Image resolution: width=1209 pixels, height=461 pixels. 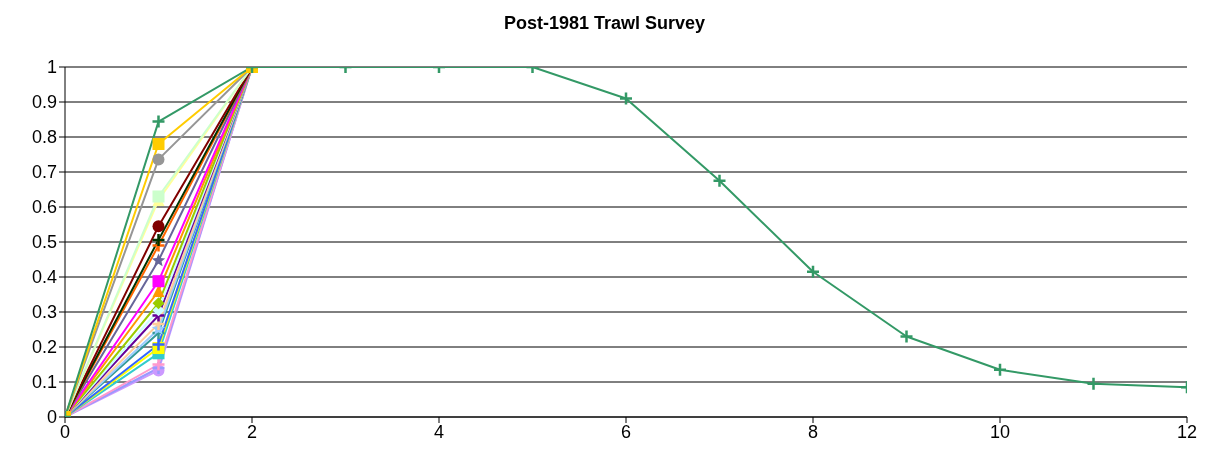 What do you see at coordinates (44, 382) in the screenshot?
I see `y-tick-label: 0.1` at bounding box center [44, 382].